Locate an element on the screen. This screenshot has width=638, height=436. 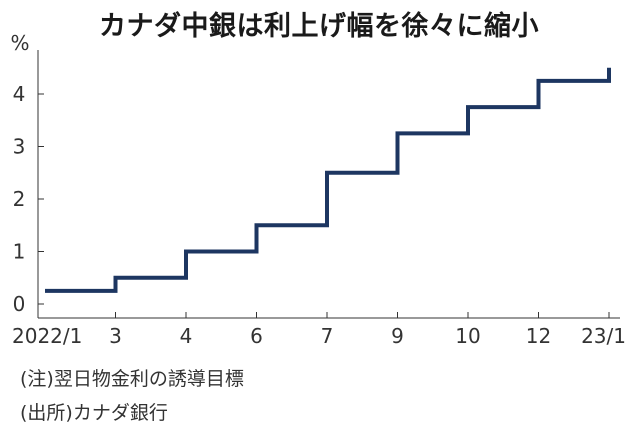
footnote: (注)翌日物金利の誘導目標 is located at coordinates (132, 379).